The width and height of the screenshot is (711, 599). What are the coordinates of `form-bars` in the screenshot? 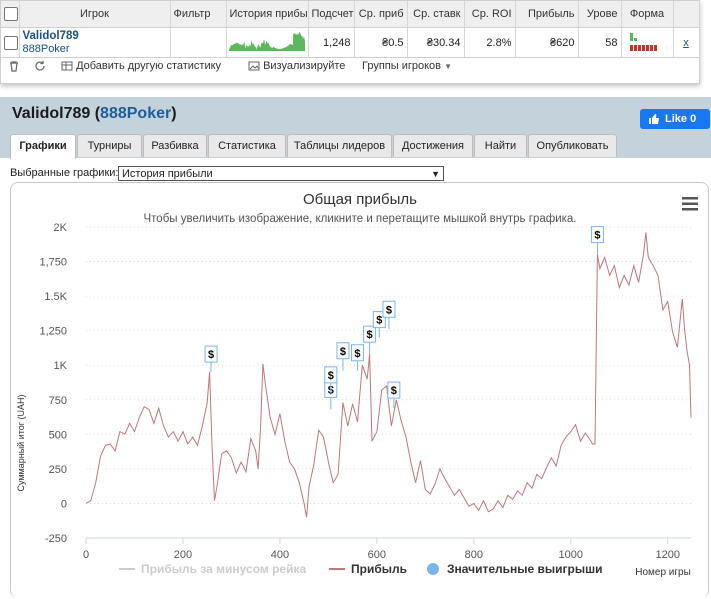 It's located at (643, 42).